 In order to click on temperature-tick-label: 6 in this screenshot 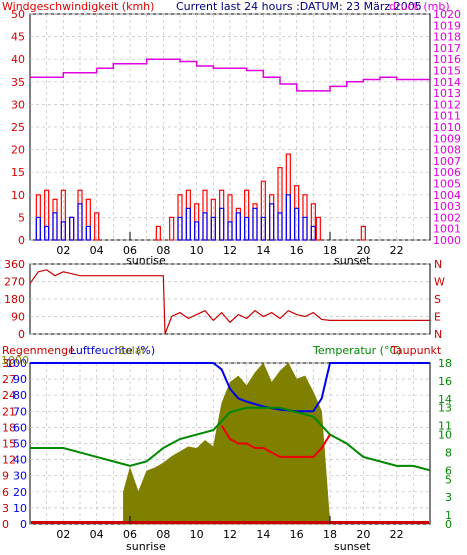, I will do `click(448, 470)`.